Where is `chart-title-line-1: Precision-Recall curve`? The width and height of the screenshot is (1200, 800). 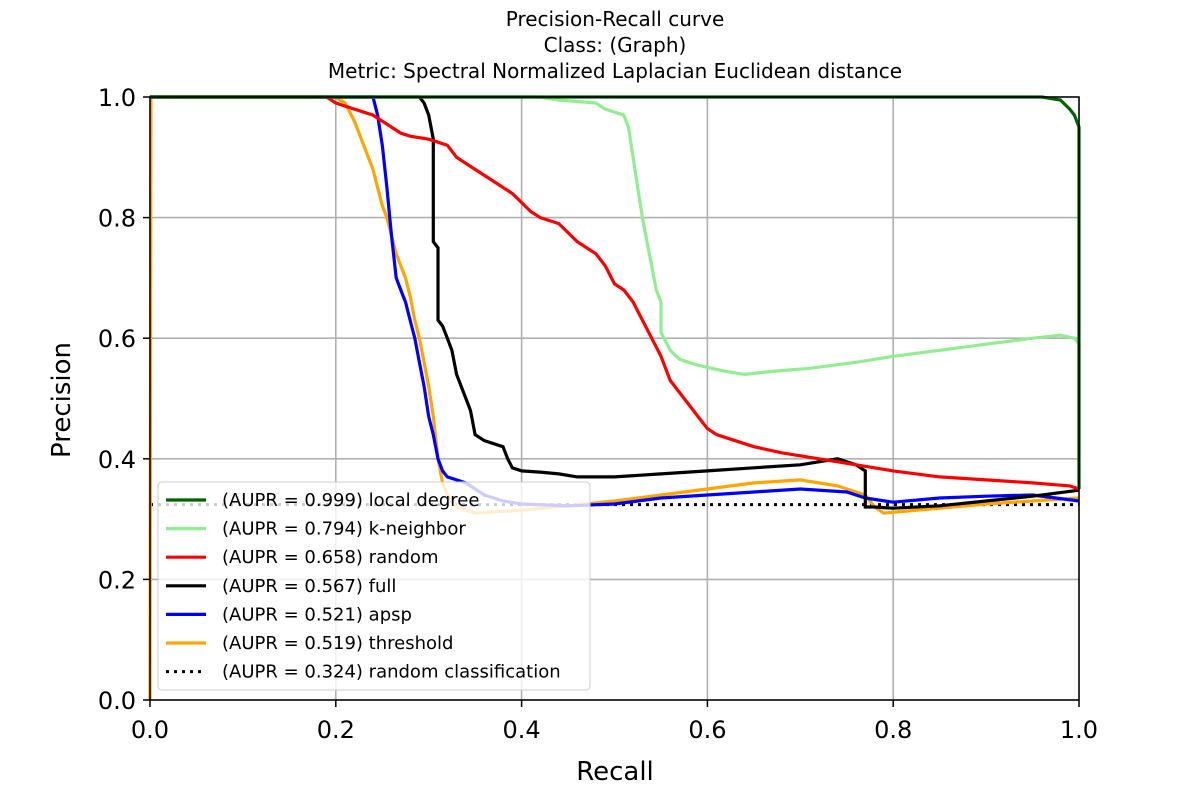
chart-title-line-1: Precision-Recall curve is located at coordinates (615, 19).